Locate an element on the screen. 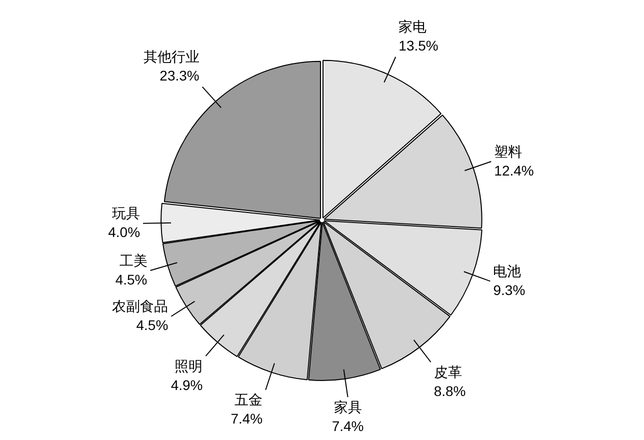 Image resolution: width=644 pixels, height=440 pixels. data-label: 9.3% is located at coordinates (509, 290).